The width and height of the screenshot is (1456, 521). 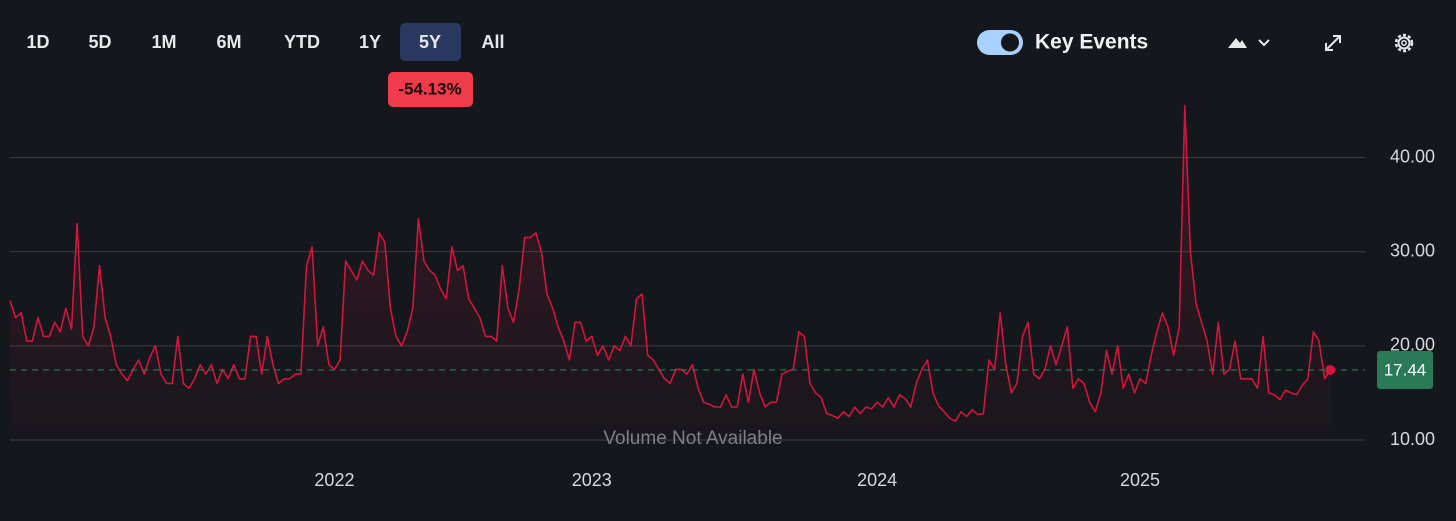 I want to click on toolbar: 1D 5D 1M 6M YTD 1Y -54.13% 5Y All, so click(x=265, y=65).